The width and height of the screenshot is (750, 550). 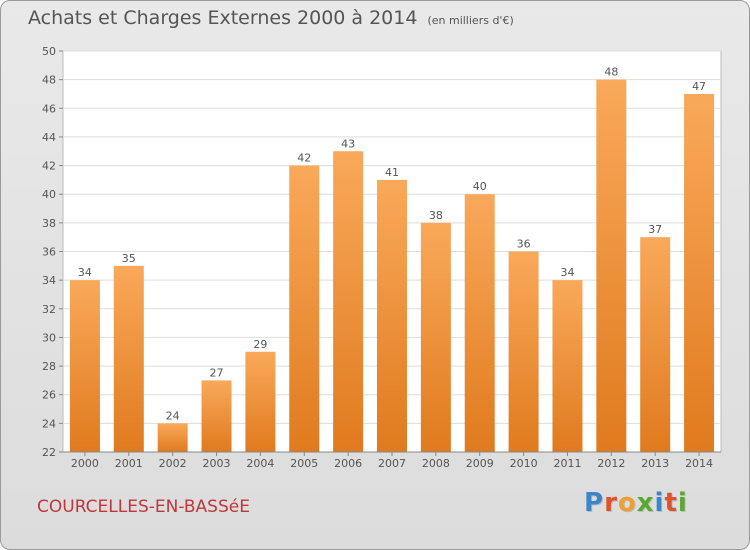 What do you see at coordinates (304, 309) in the screenshot?
I see `bar-2005` at bounding box center [304, 309].